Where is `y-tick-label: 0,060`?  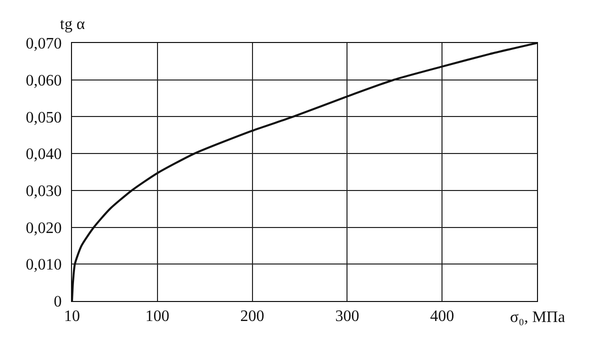
y-tick-label: 0,060 is located at coordinates (44, 81).